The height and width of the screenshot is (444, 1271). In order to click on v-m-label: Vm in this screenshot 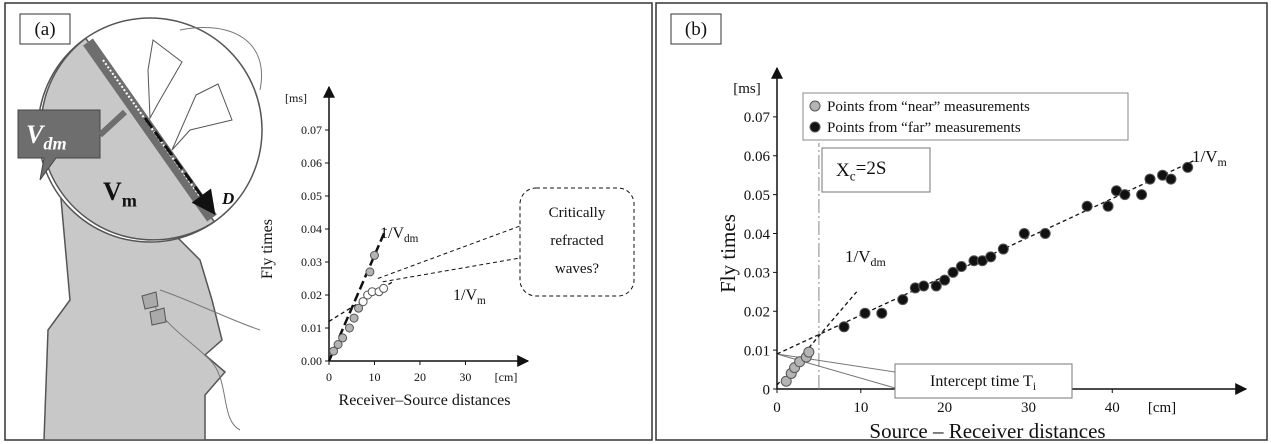, I will do `click(120, 193)`.